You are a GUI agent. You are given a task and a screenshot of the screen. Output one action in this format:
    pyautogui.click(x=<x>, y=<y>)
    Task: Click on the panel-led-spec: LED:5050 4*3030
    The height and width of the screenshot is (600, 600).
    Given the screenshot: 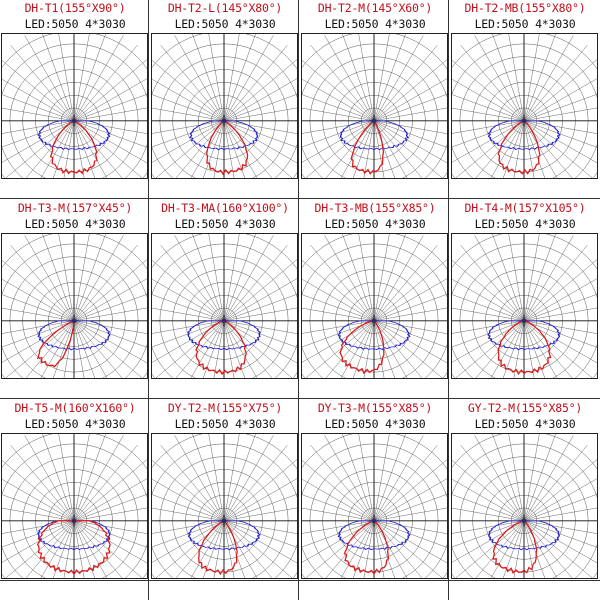 What is the action you would take?
    pyautogui.click(x=225, y=24)
    